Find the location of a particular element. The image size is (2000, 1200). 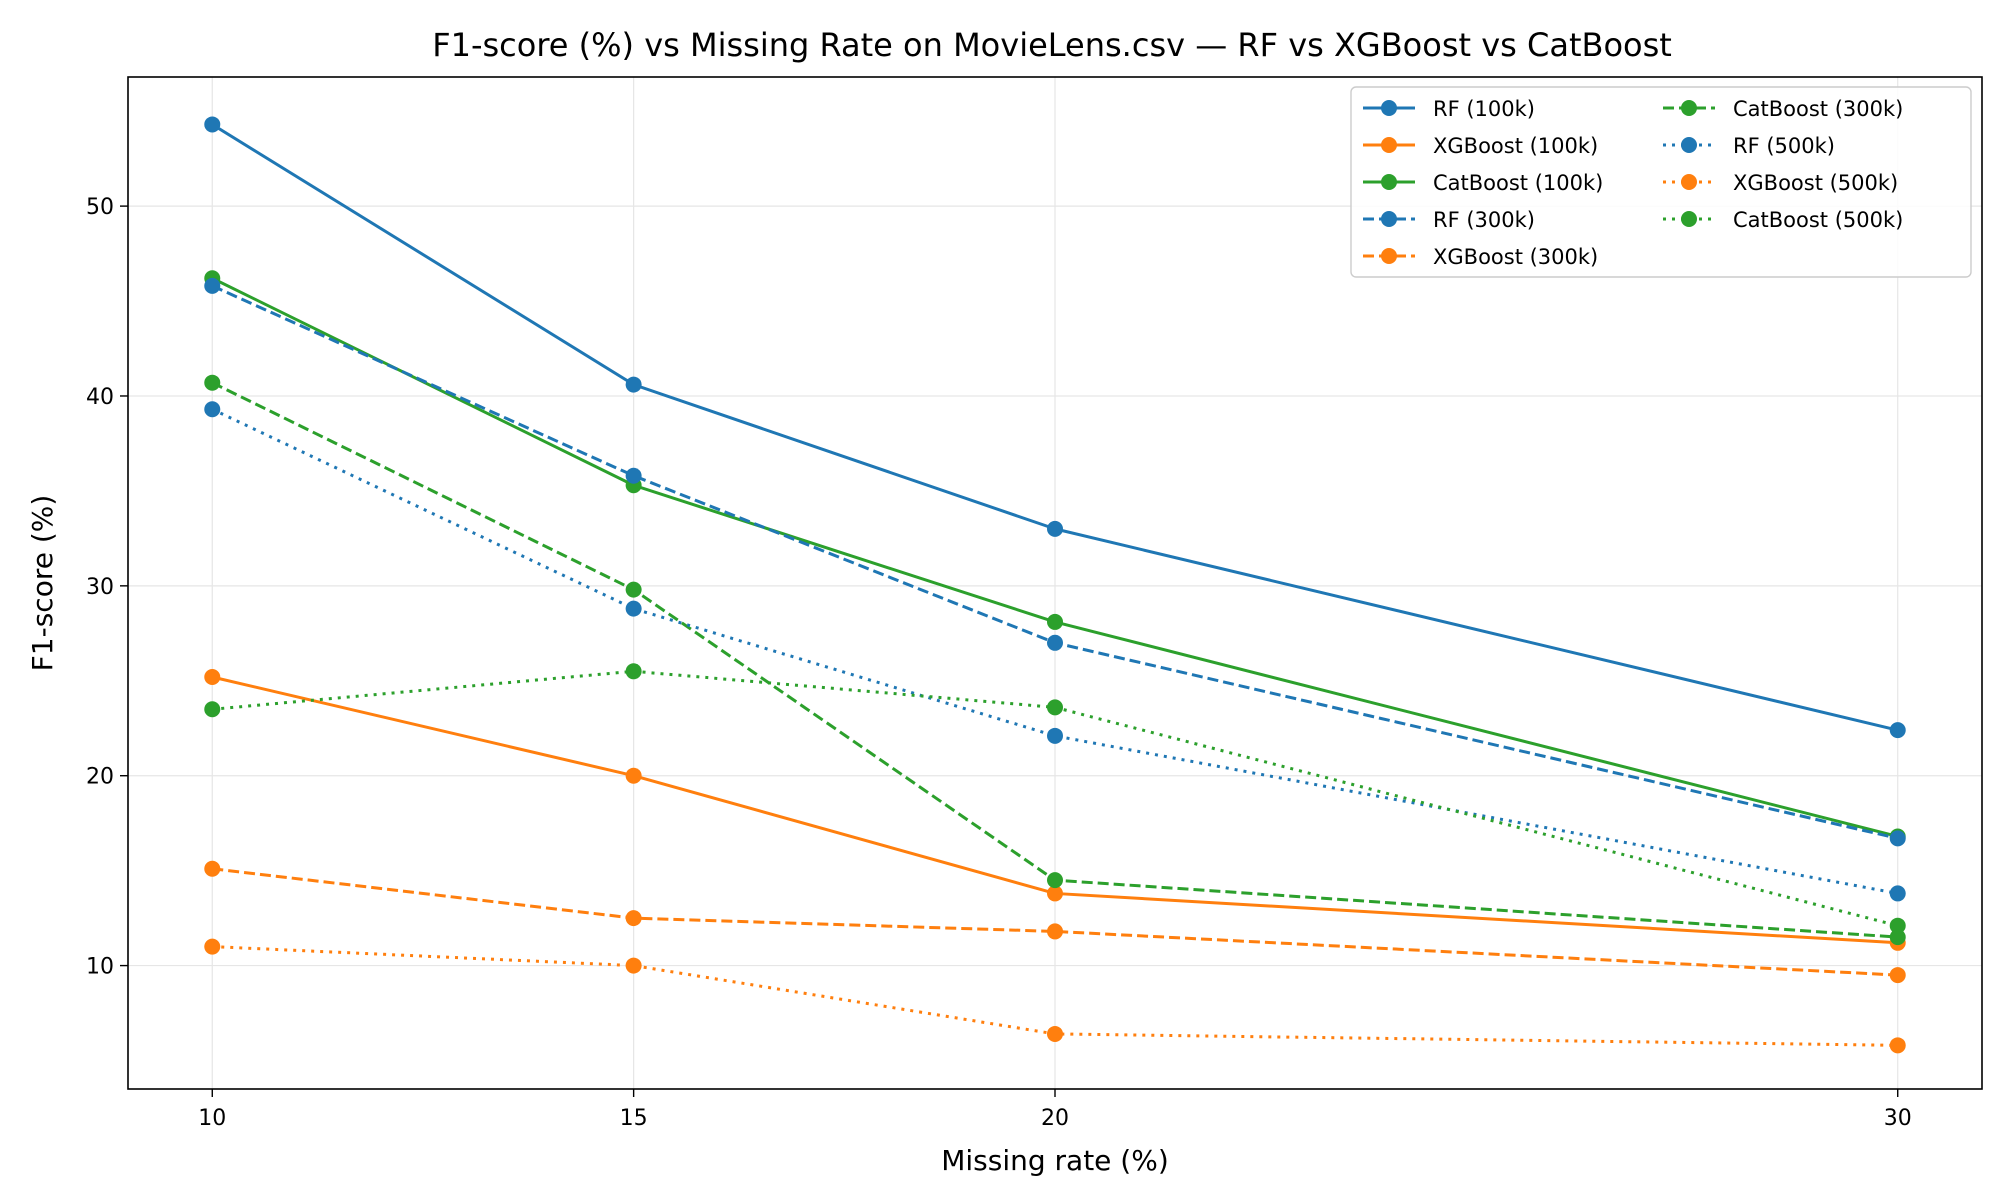

x-tick-label: 20 is located at coordinates (1055, 1118).